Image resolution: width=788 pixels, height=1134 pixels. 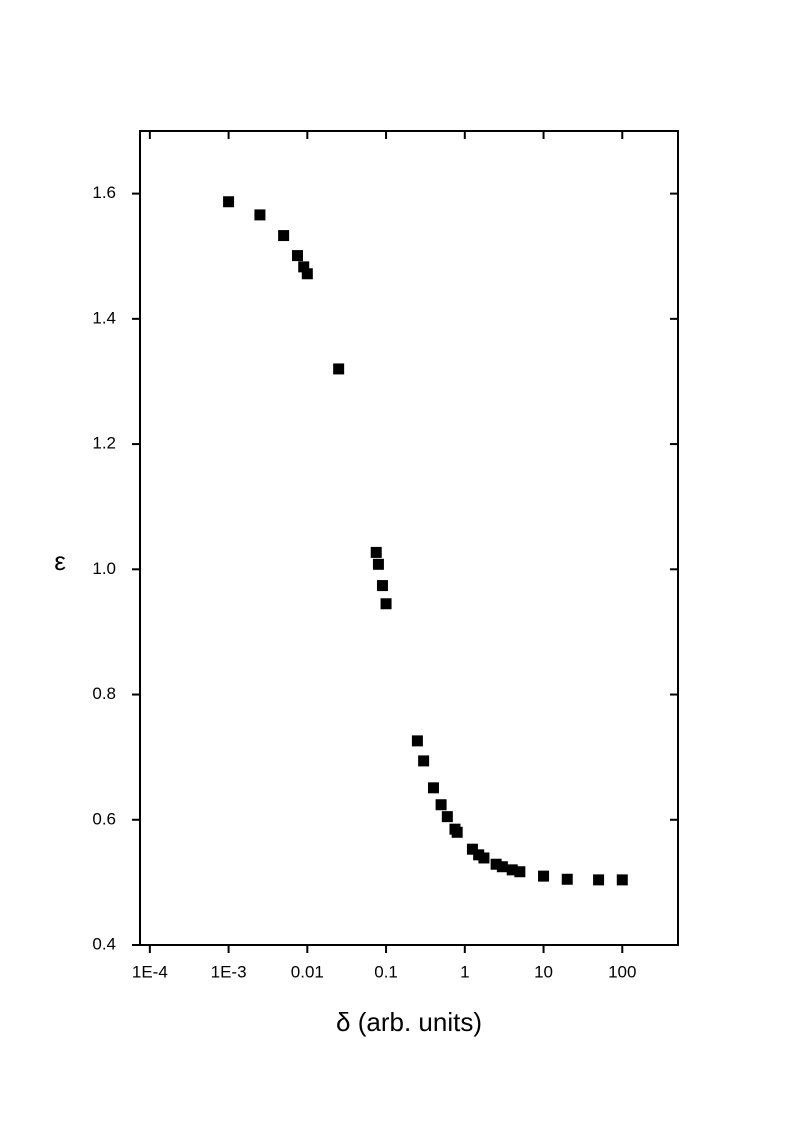 What do you see at coordinates (307, 971) in the screenshot?
I see `x-tick-label: 0.01` at bounding box center [307, 971].